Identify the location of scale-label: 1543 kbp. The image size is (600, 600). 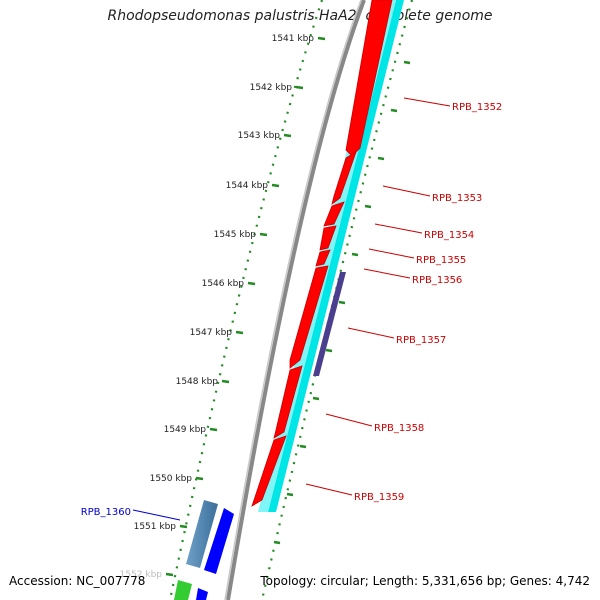
(259, 136).